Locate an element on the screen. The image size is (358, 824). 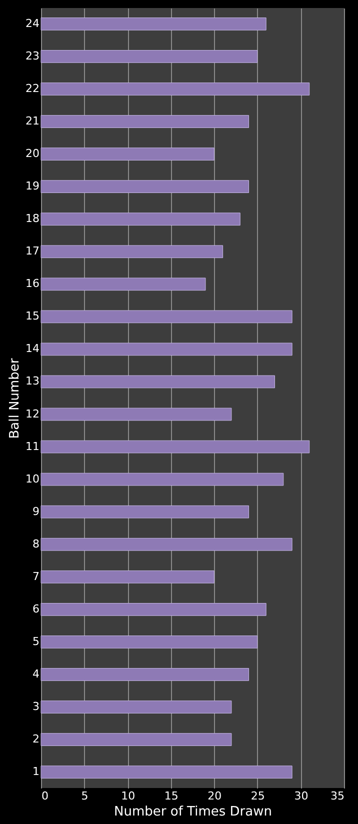
y-axis-title: Ball Number is located at coordinates (15, 398).